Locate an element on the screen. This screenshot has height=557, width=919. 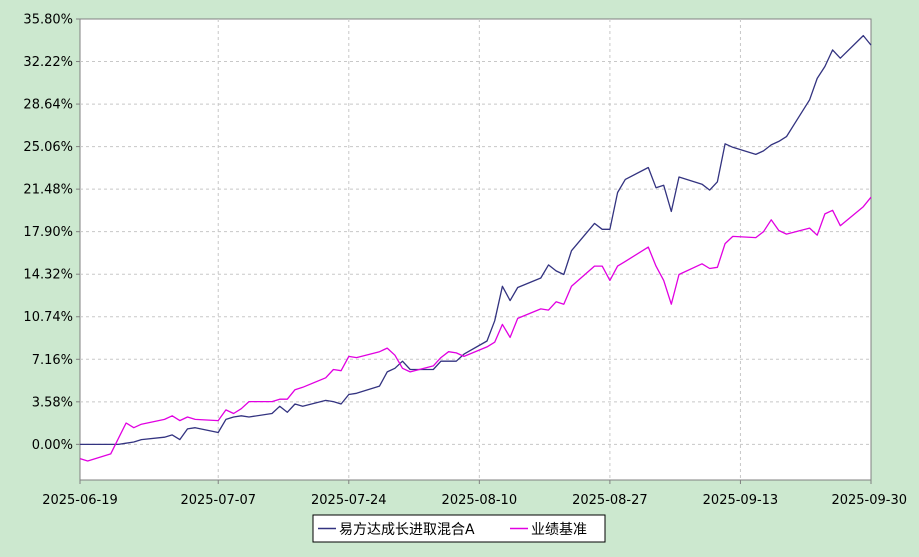
y-tick-label: 3.58% is located at coordinates (52, 402).